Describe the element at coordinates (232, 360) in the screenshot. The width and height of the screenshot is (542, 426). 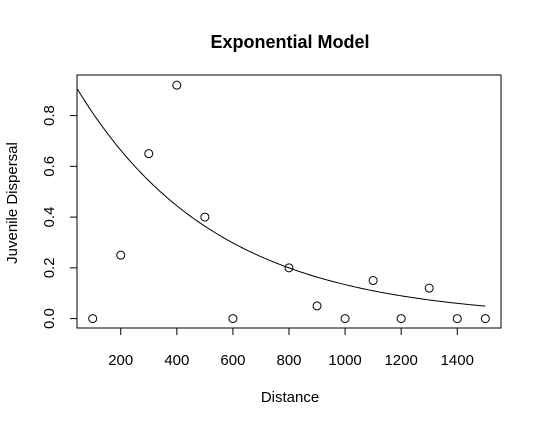
I see `x-tick-label: 600` at that location.